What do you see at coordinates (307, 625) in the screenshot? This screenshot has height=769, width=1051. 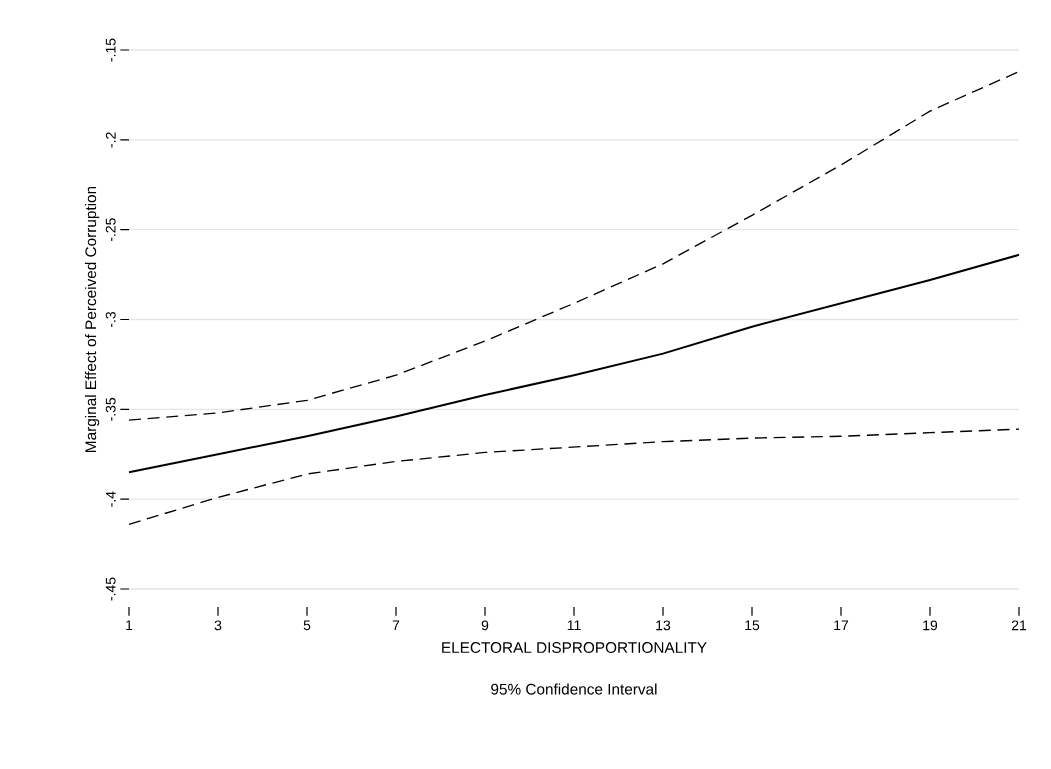 I see `x-tick-label: 5` at bounding box center [307, 625].